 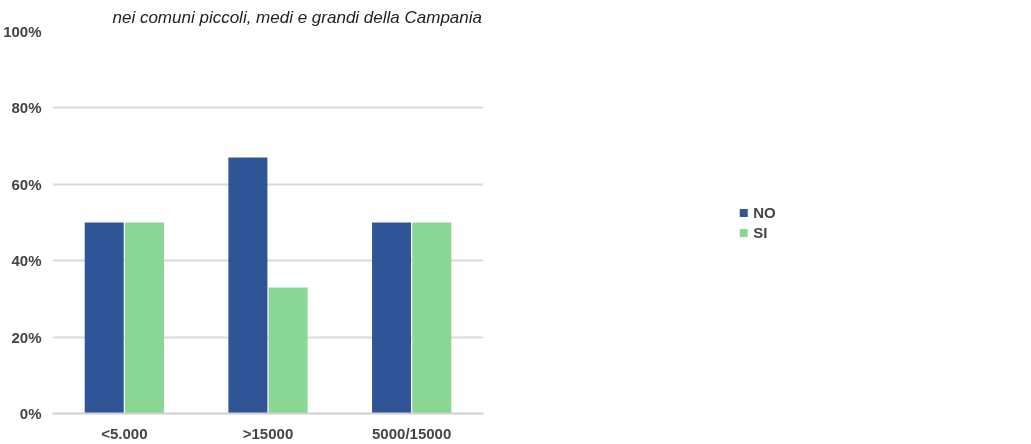 What do you see at coordinates (268, 433) in the screenshot?
I see `x-tick-label: >15000` at bounding box center [268, 433].